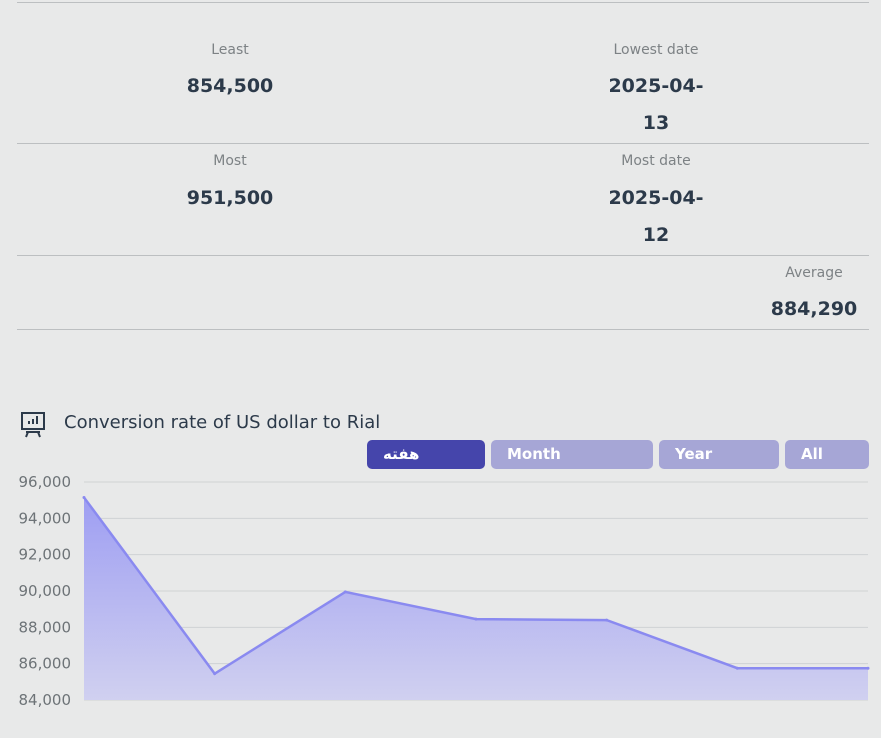  What do you see at coordinates (230, 161) in the screenshot?
I see `most-label: Most` at bounding box center [230, 161].